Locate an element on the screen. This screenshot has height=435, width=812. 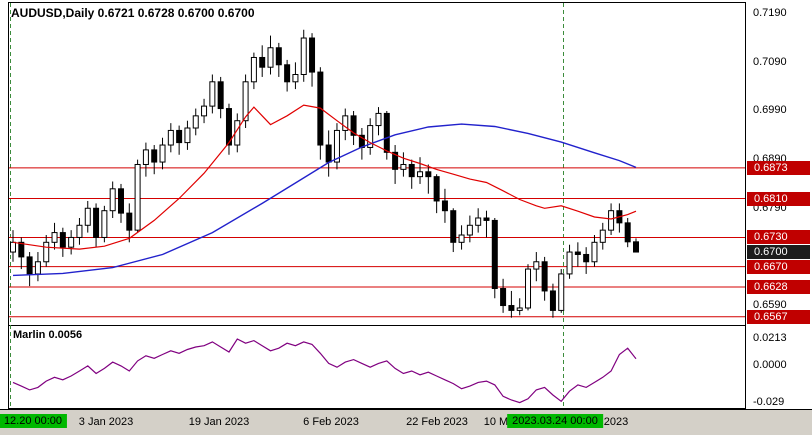
time-tick-label: 10 M is located at coordinates (496, 422).